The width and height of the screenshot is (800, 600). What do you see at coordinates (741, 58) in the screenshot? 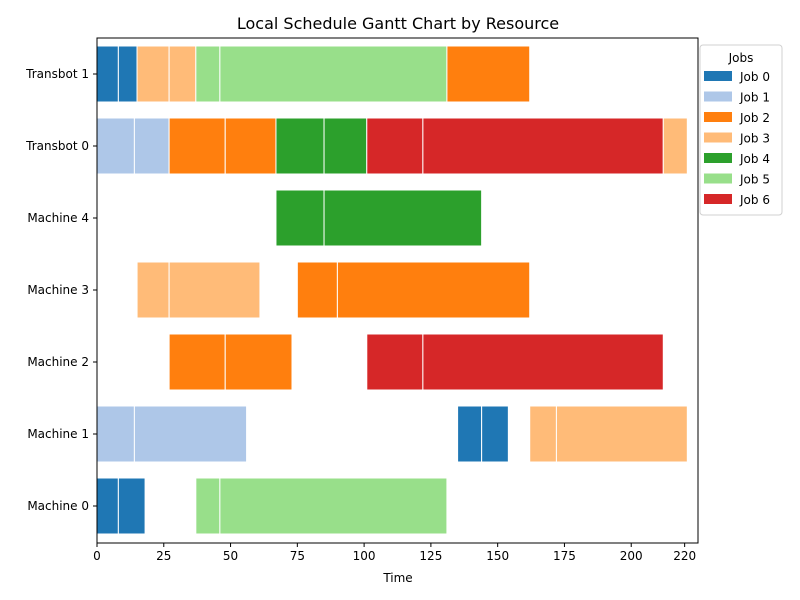
I see `legend-title: Jobs` at bounding box center [741, 58].